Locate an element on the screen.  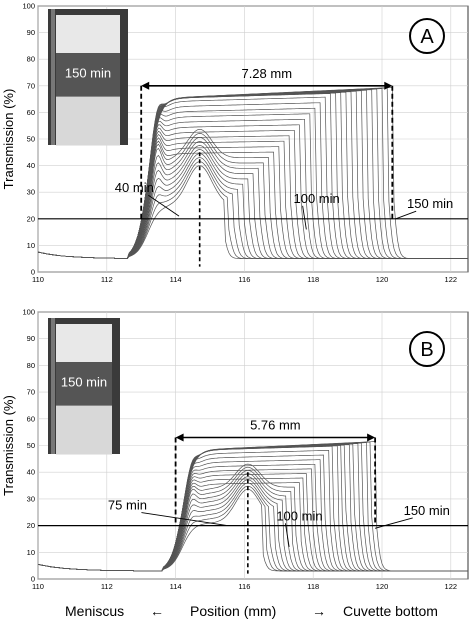
time-annotation-label: 75 min is located at coordinates (127, 505).